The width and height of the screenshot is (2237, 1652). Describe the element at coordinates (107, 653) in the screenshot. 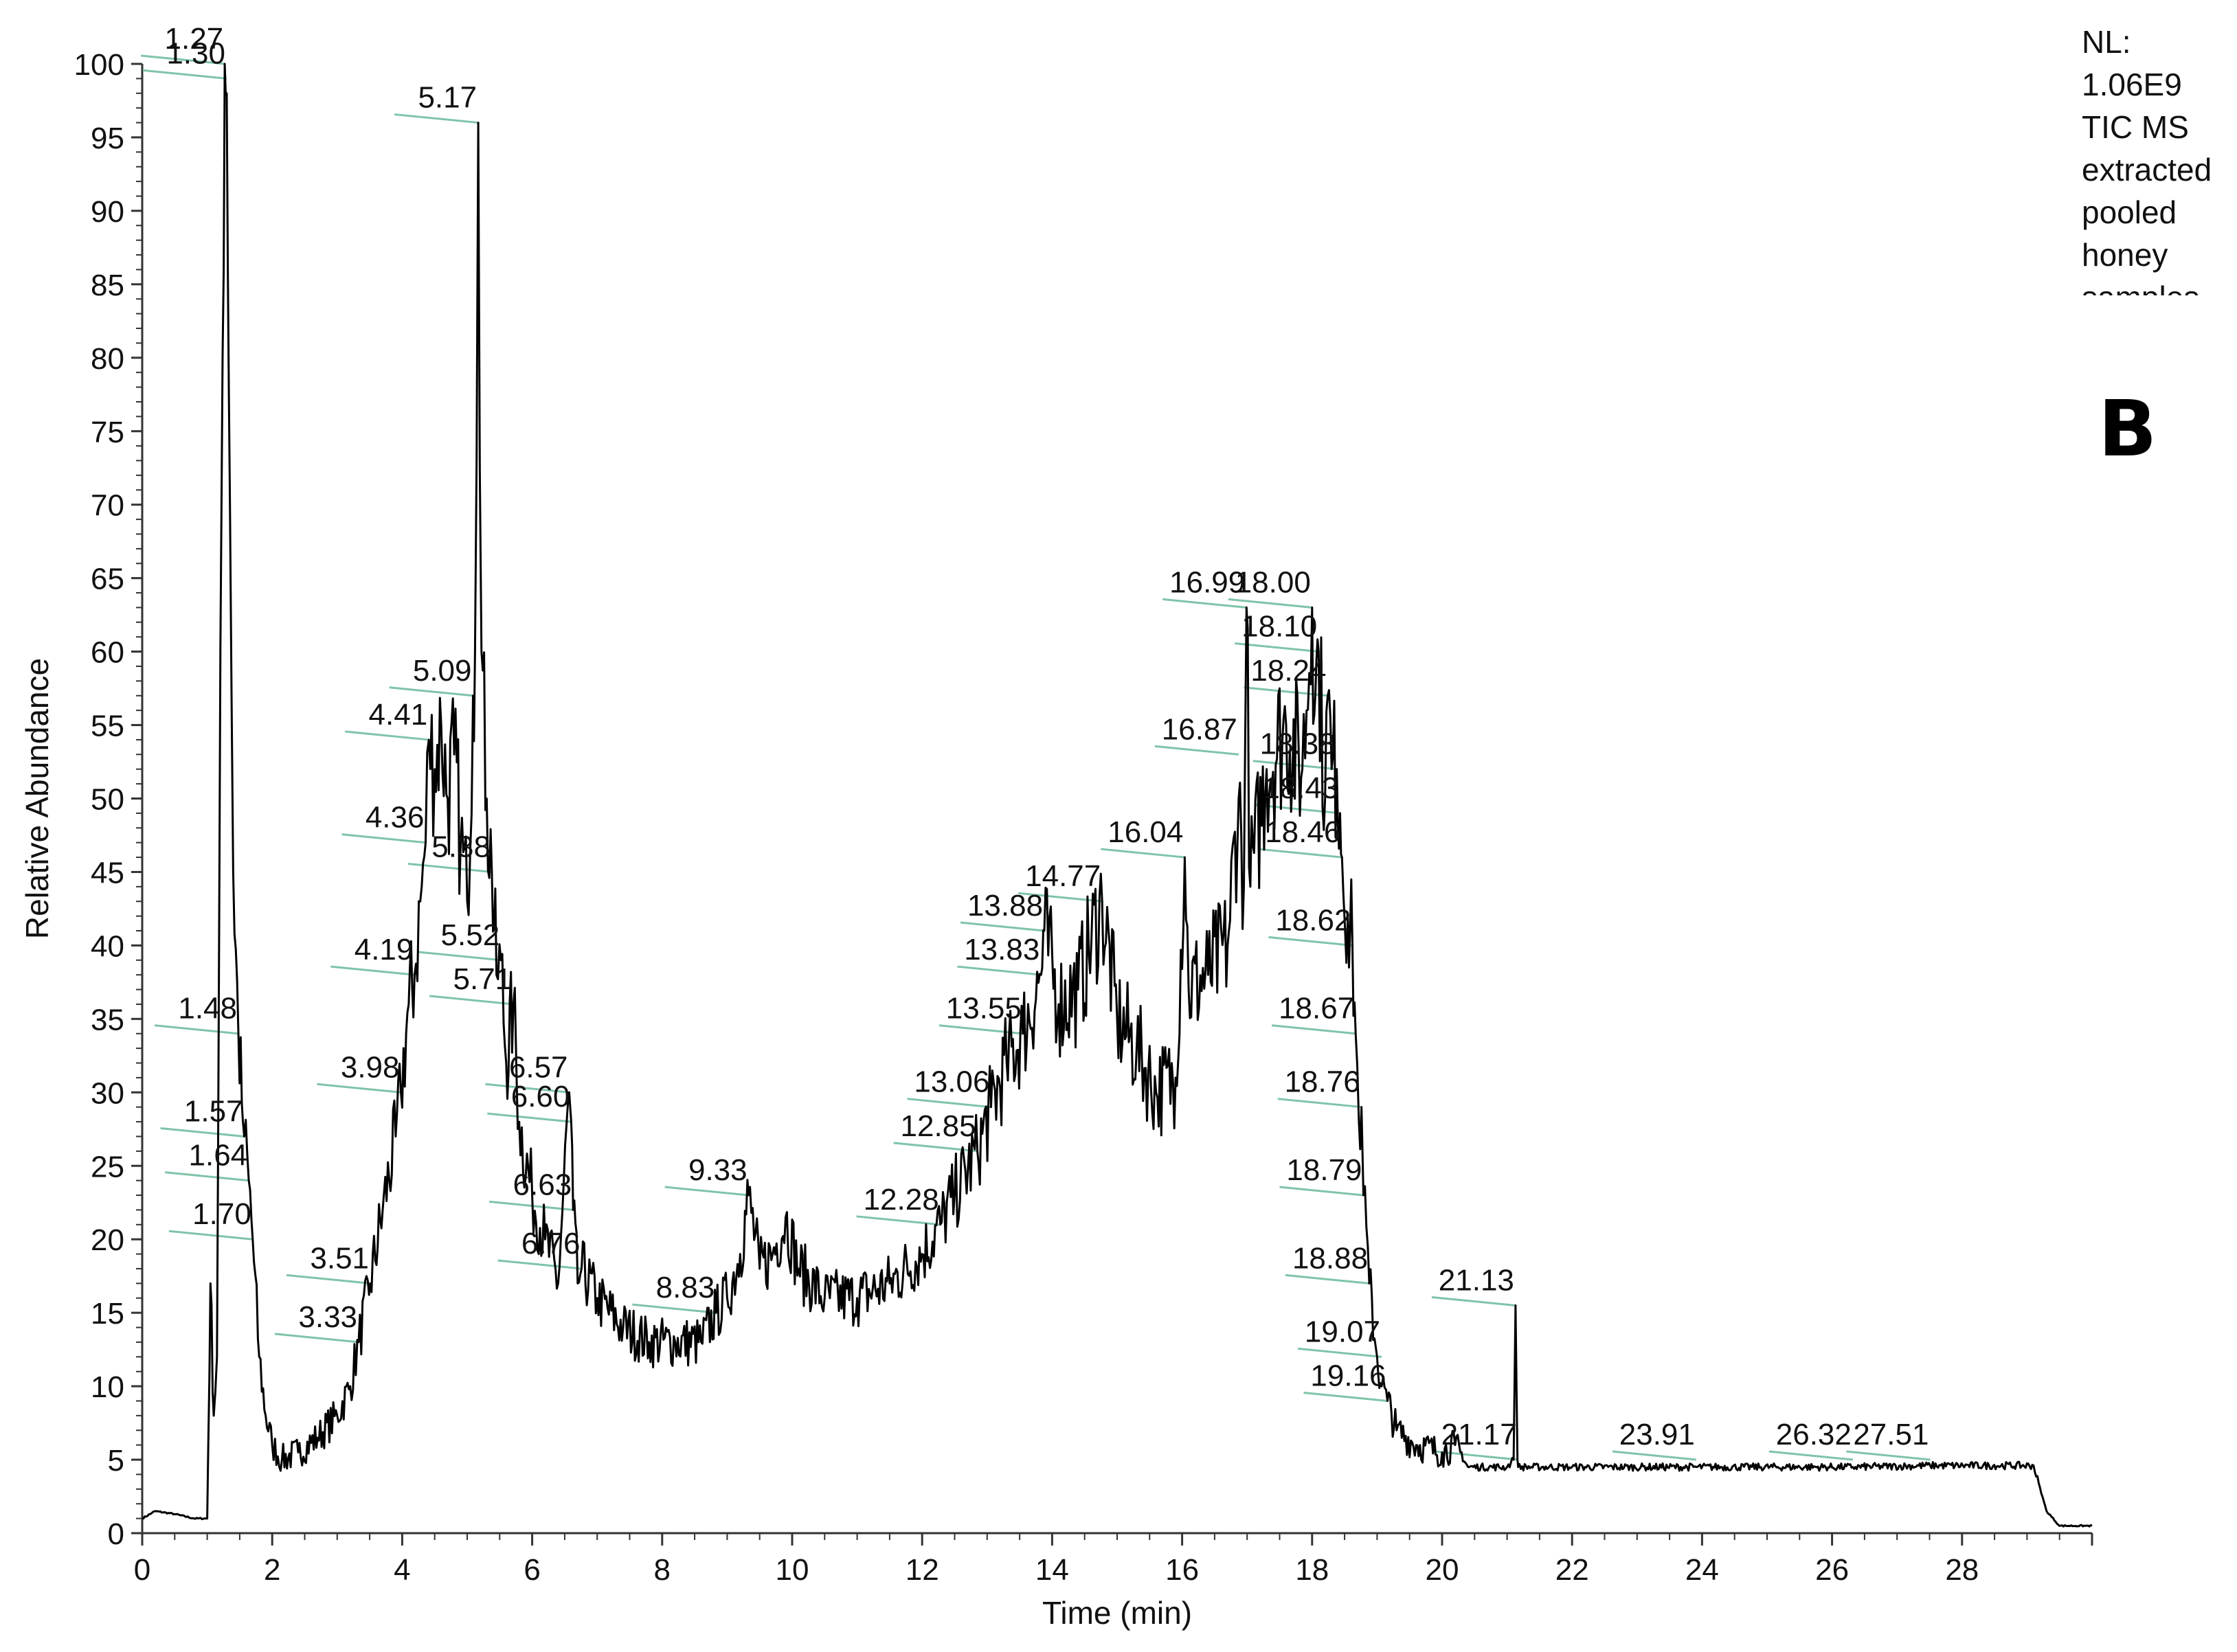

I see `y-tick-label: 60` at that location.